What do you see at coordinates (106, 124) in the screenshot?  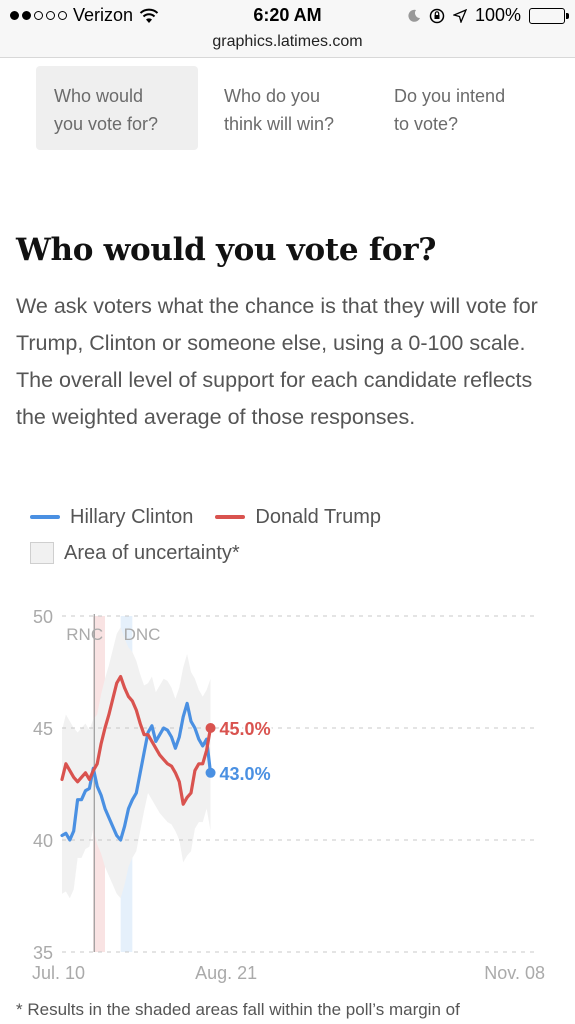 I see `tab-label-line2: you vote for?` at bounding box center [106, 124].